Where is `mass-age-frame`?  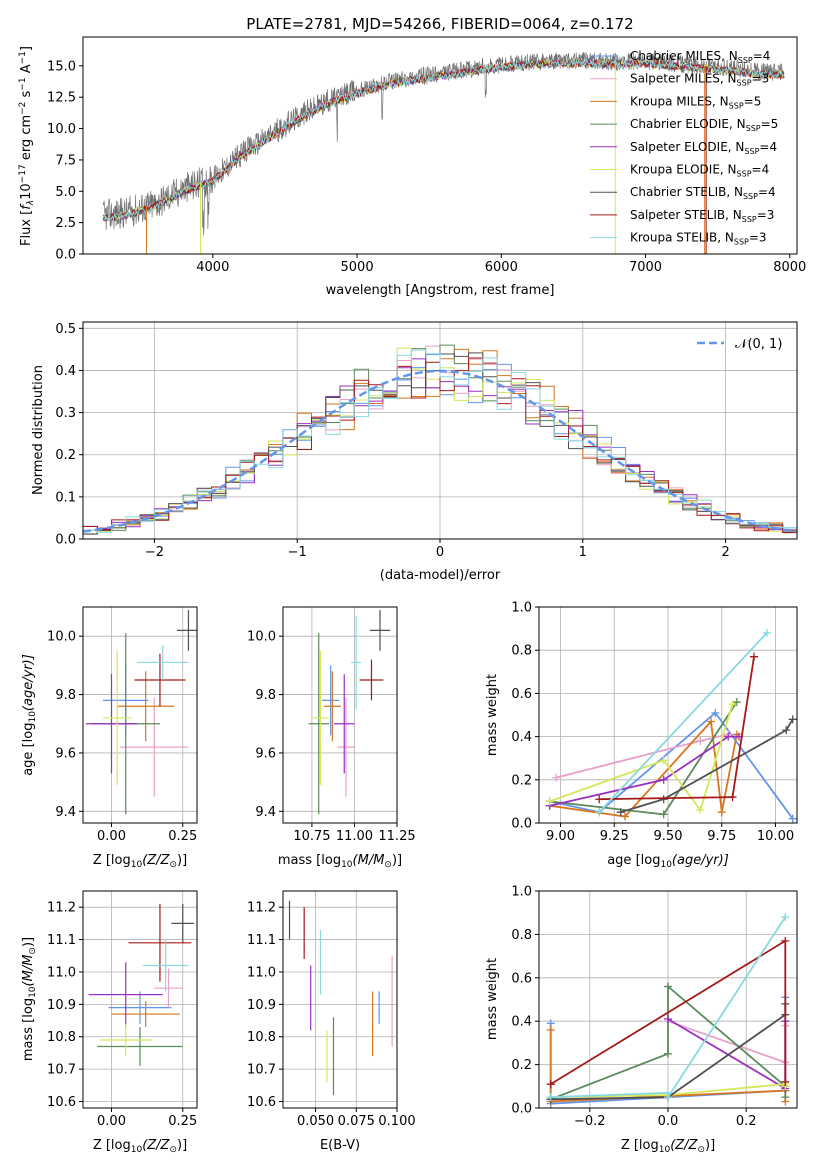 mass-age-frame is located at coordinates (340, 715).